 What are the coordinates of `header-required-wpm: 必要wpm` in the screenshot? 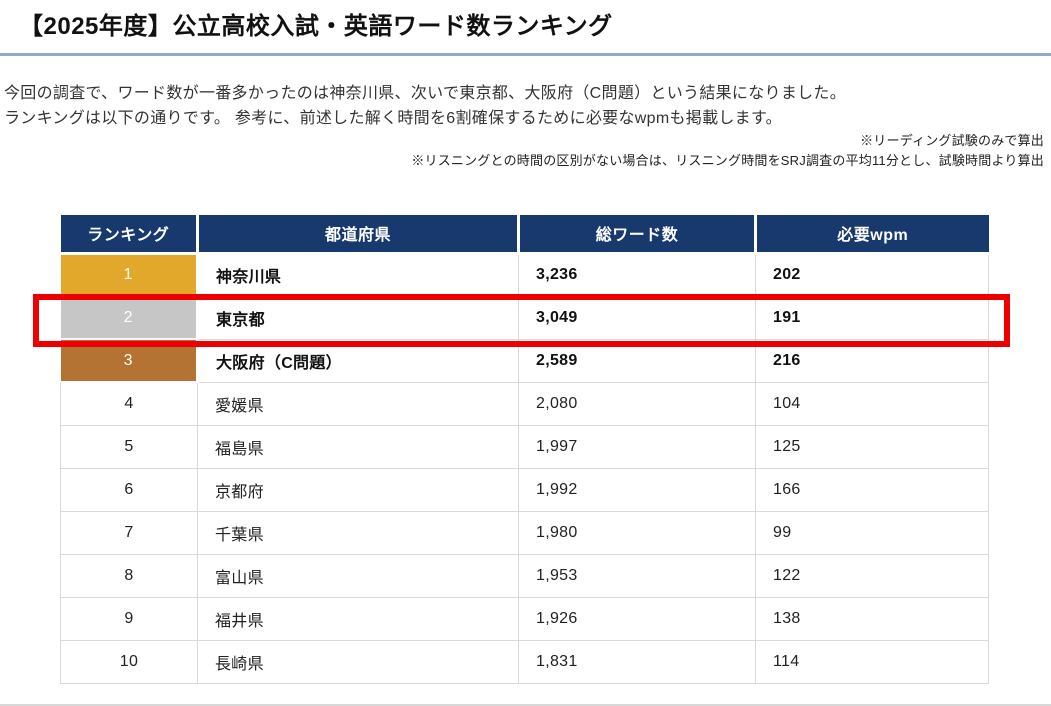 It's located at (872, 235).